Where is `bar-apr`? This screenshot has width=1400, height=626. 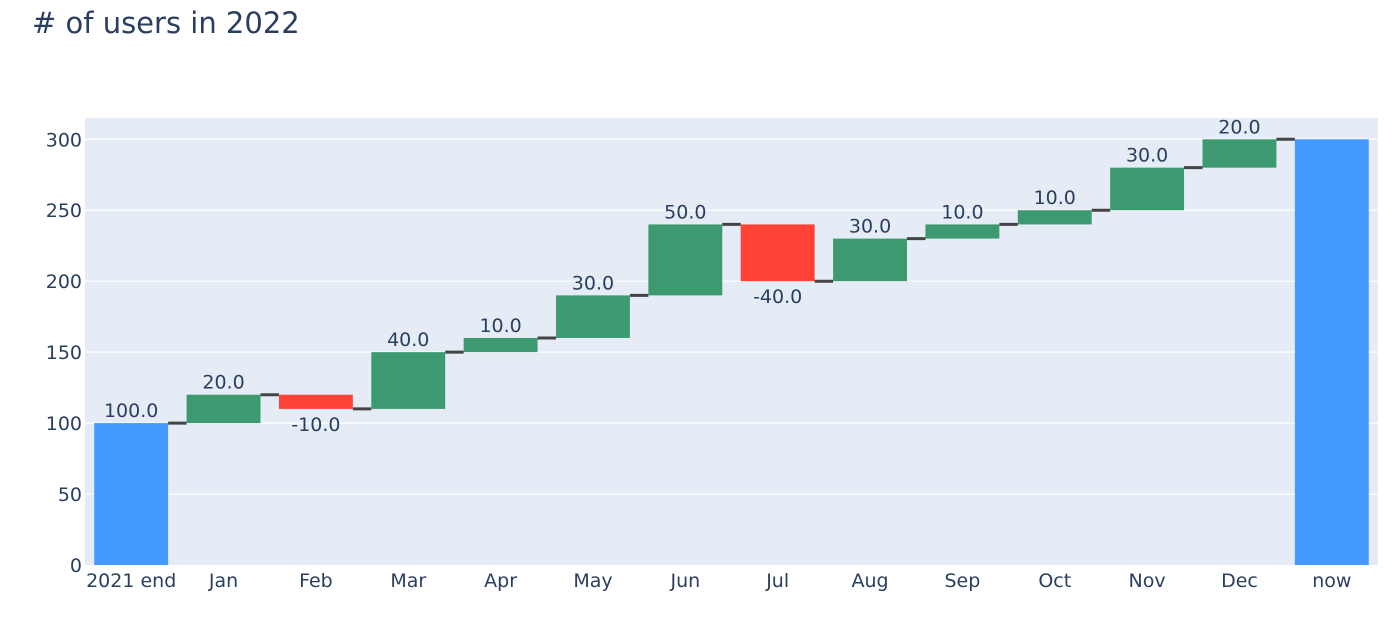 bar-apr is located at coordinates (500, 345).